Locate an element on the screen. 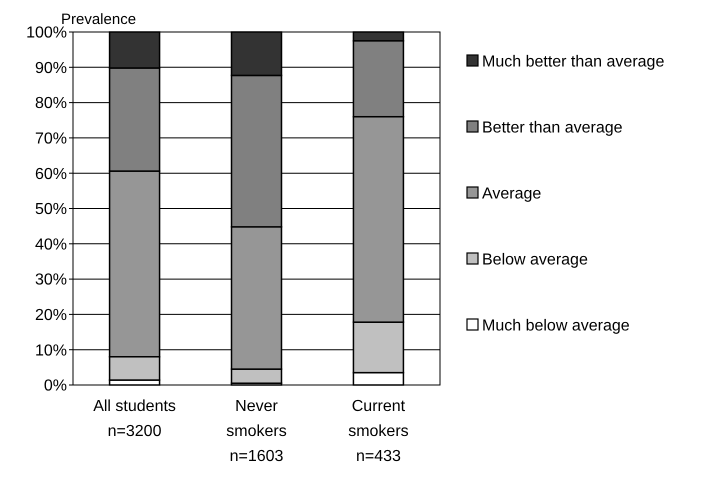 Image resolution: width=710 pixels, height=477 pixels. legend-label: Better than average is located at coordinates (552, 128).